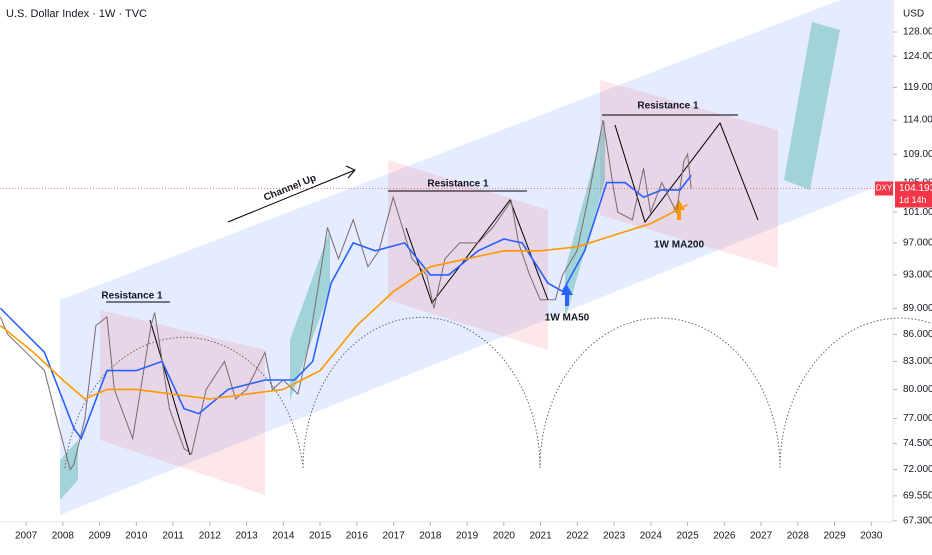 The height and width of the screenshot is (555, 932). I want to click on x-tick-label: 2025, so click(687, 536).